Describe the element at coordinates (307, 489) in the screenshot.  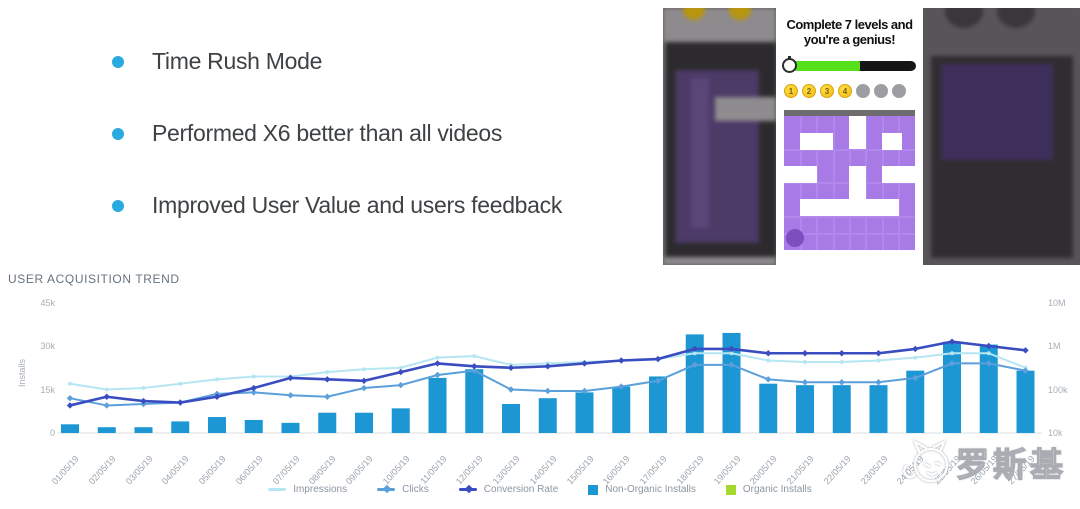
I see `legend-item: Impressions` at that location.